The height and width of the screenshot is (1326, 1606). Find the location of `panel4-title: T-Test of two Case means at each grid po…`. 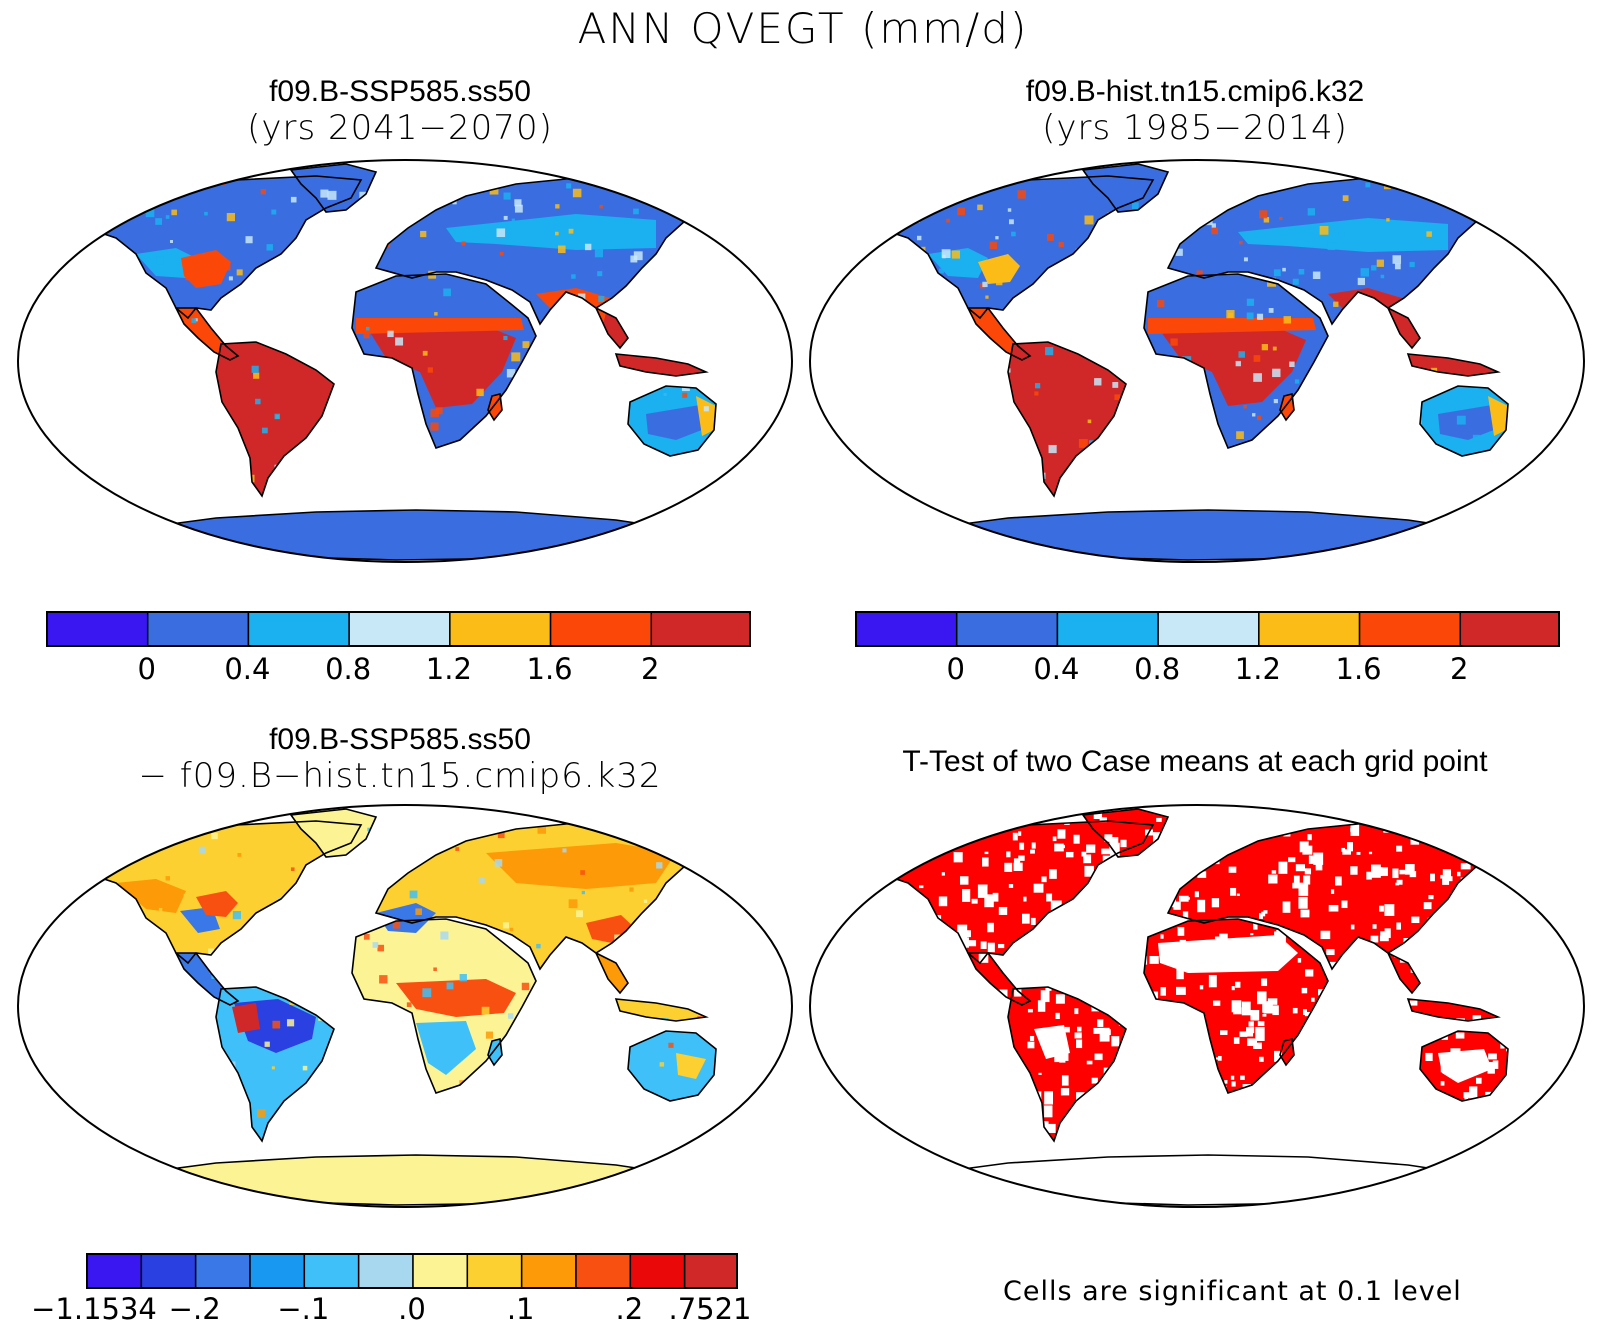

panel4-title: T-Test of two Case means at each grid po… is located at coordinates (1195, 761).